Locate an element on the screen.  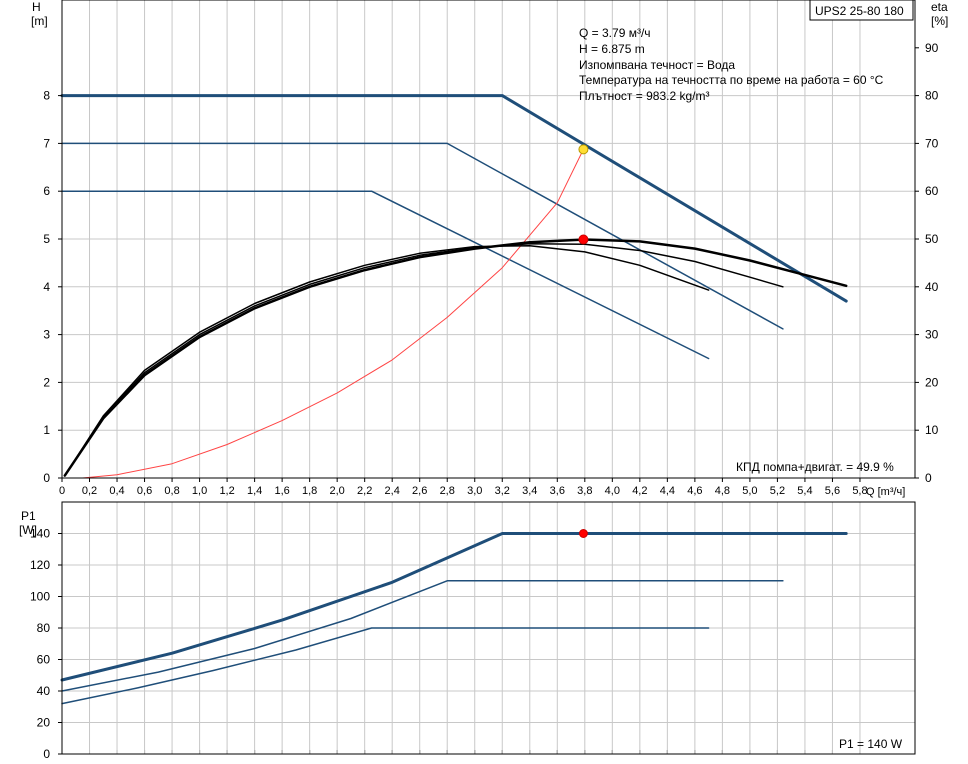
y-tick-label-right: 10 is located at coordinates (932, 430).